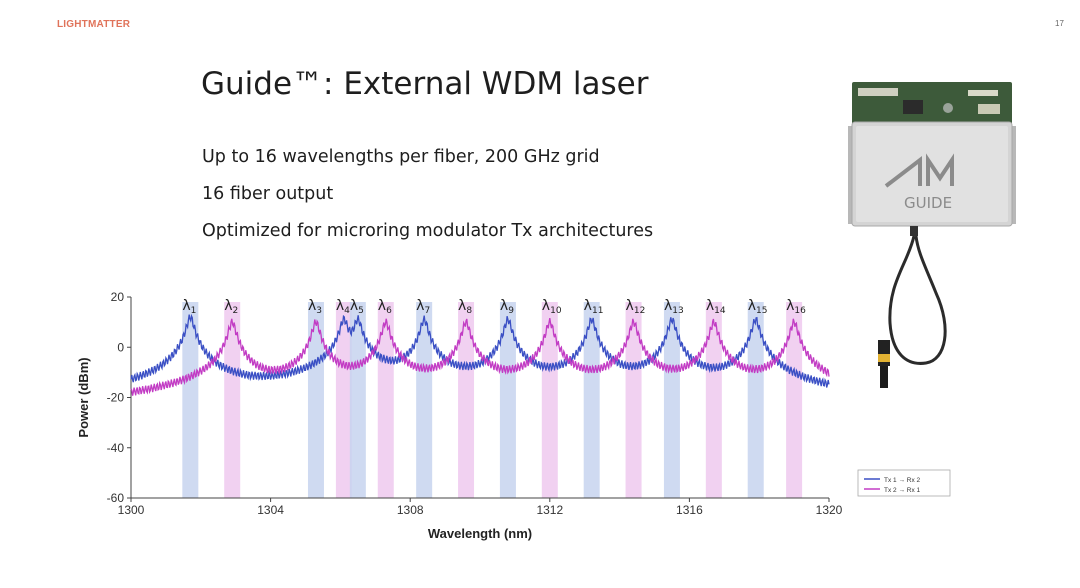  Describe the element at coordinates (118, 297) in the screenshot. I see `y-tick-label: 20` at that location.